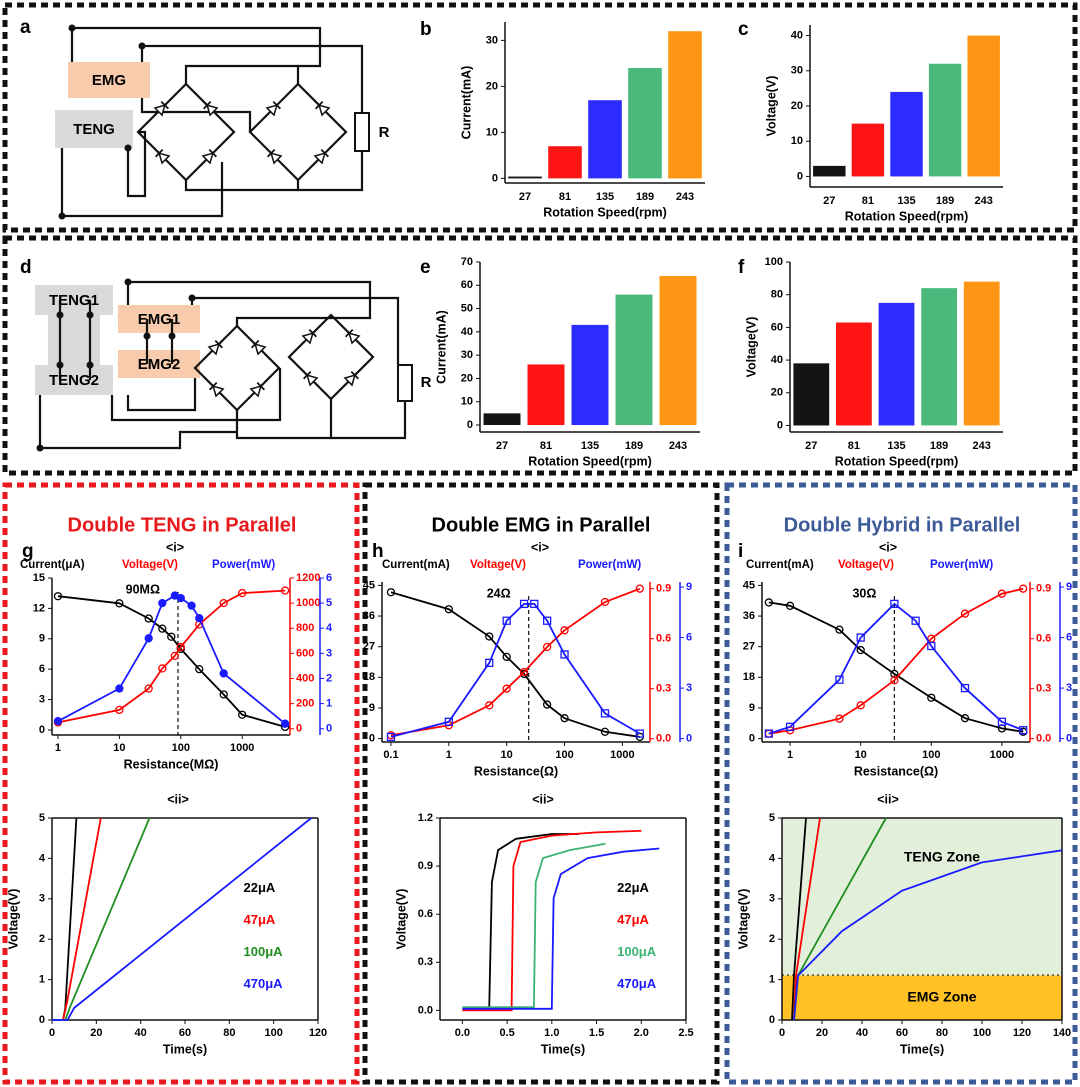  I want to click on x-tick-label: 27, so click(829, 201).